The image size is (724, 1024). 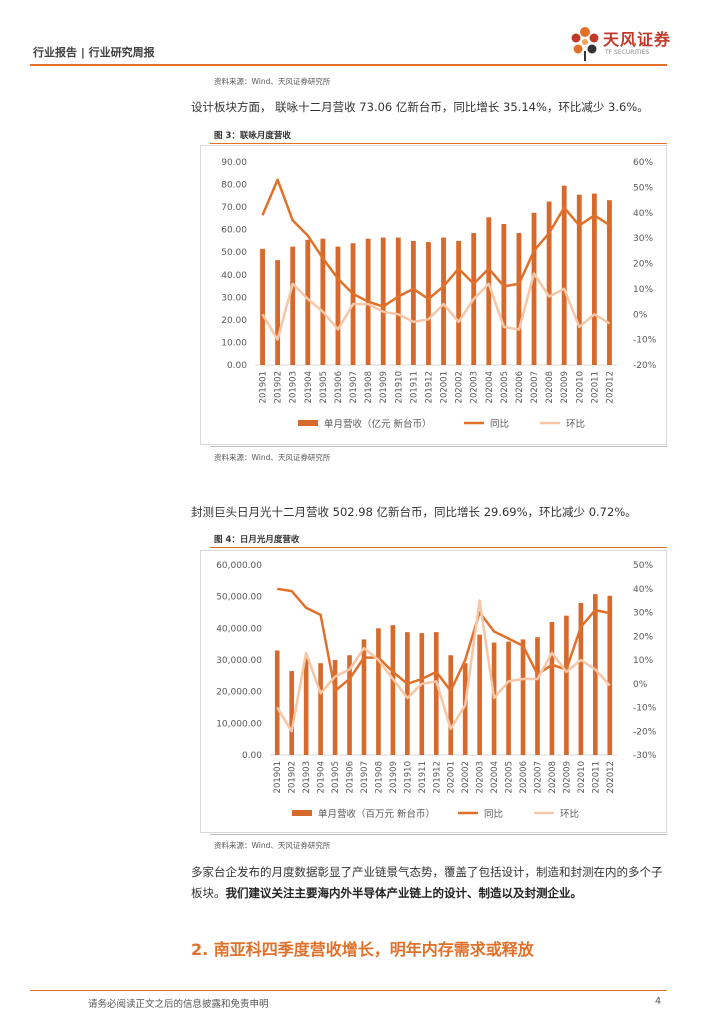 I want to click on y-tick-label: 50.00, so click(x=234, y=253).